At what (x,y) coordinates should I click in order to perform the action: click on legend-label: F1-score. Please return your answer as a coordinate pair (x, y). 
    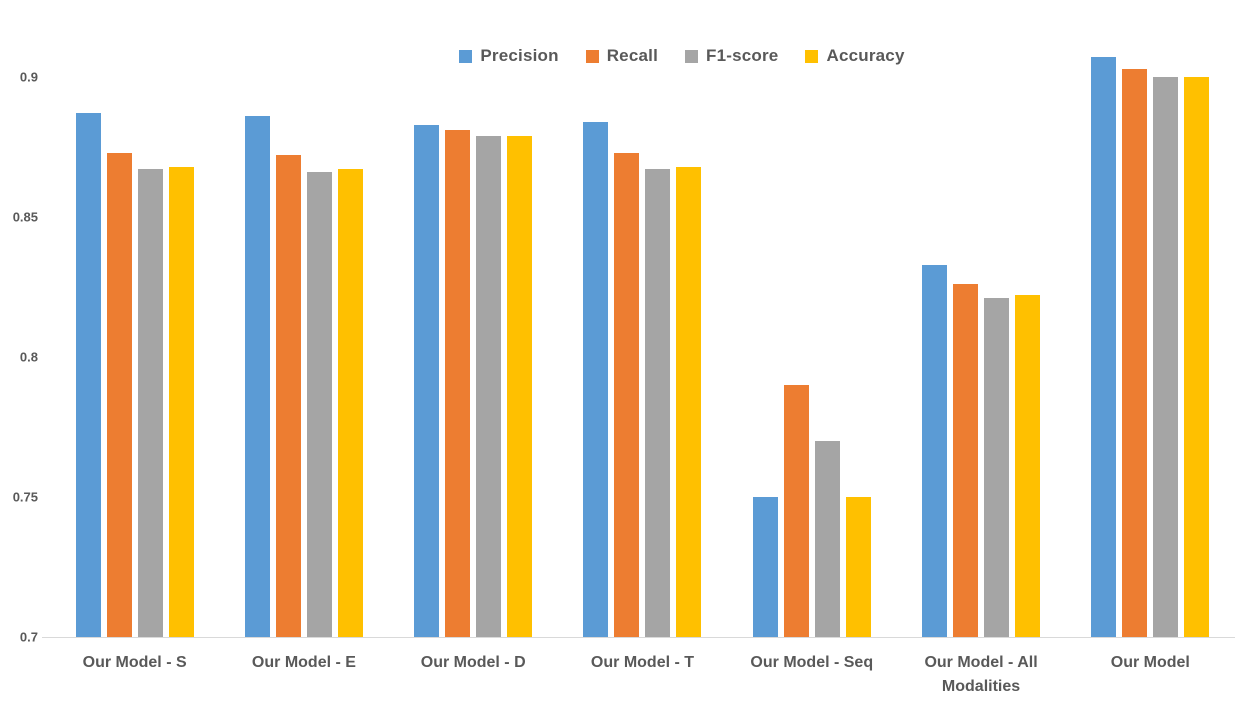
    Looking at the image, I should click on (742, 55).